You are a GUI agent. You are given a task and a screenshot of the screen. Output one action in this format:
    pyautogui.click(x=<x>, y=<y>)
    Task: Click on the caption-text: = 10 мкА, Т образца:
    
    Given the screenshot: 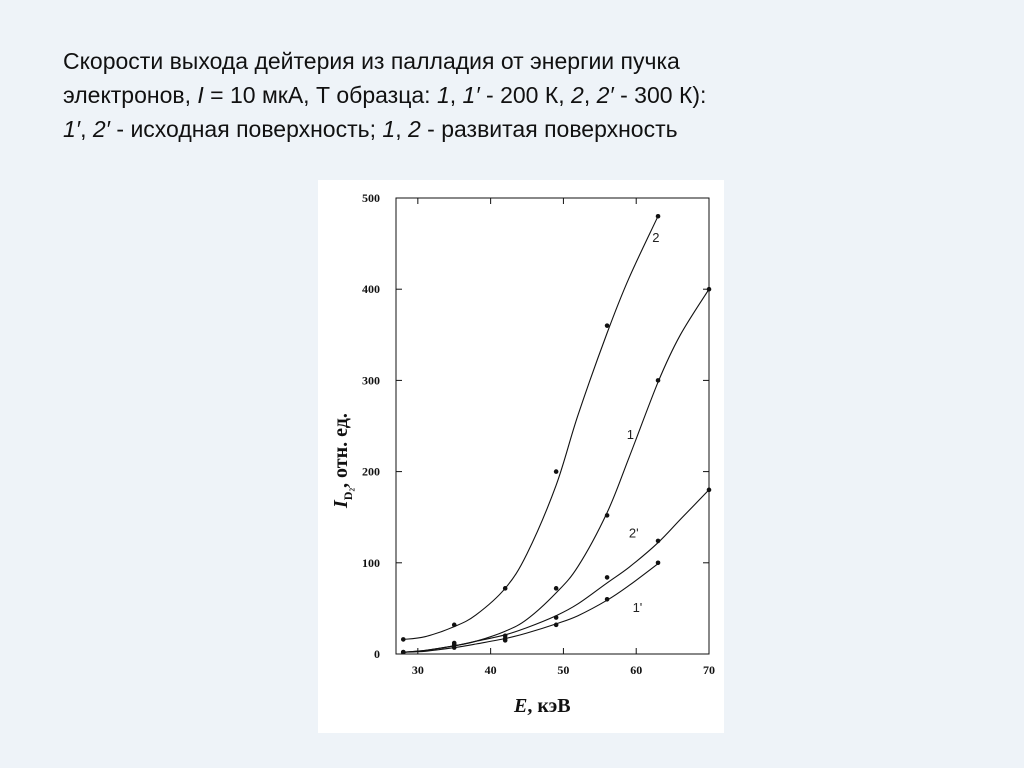 What is the action you would take?
    pyautogui.click(x=320, y=95)
    